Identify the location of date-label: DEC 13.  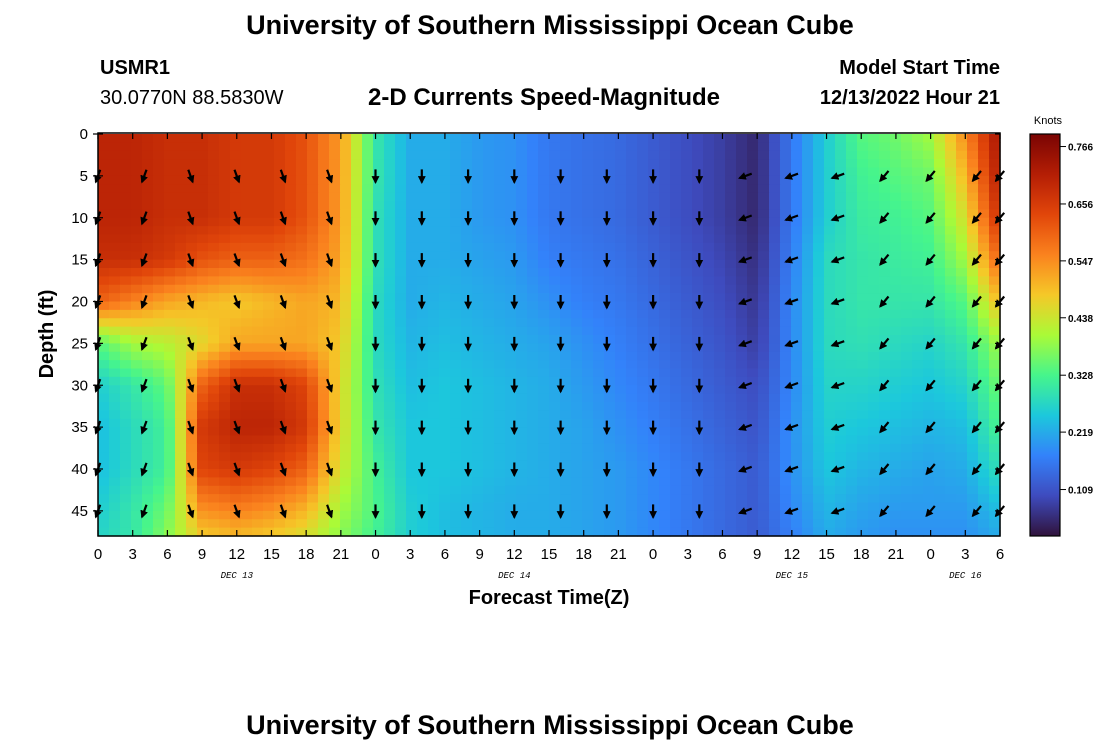
(237, 576).